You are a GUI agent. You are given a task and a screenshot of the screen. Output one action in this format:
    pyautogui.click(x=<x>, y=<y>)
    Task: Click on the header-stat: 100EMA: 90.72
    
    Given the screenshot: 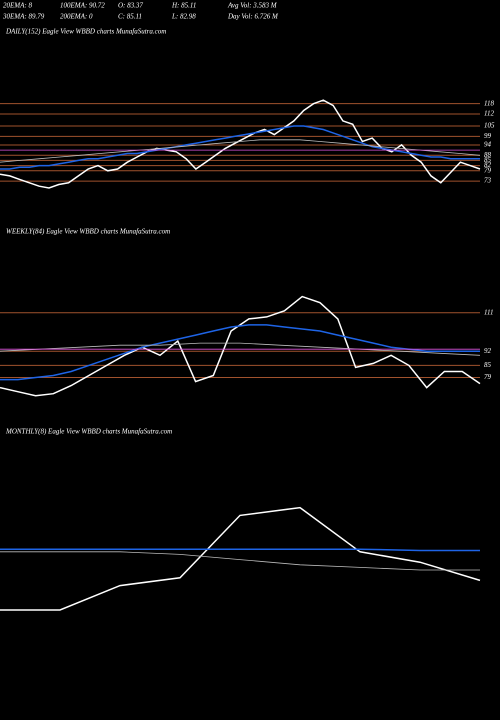 What is the action you would take?
    pyautogui.click(x=82, y=6)
    